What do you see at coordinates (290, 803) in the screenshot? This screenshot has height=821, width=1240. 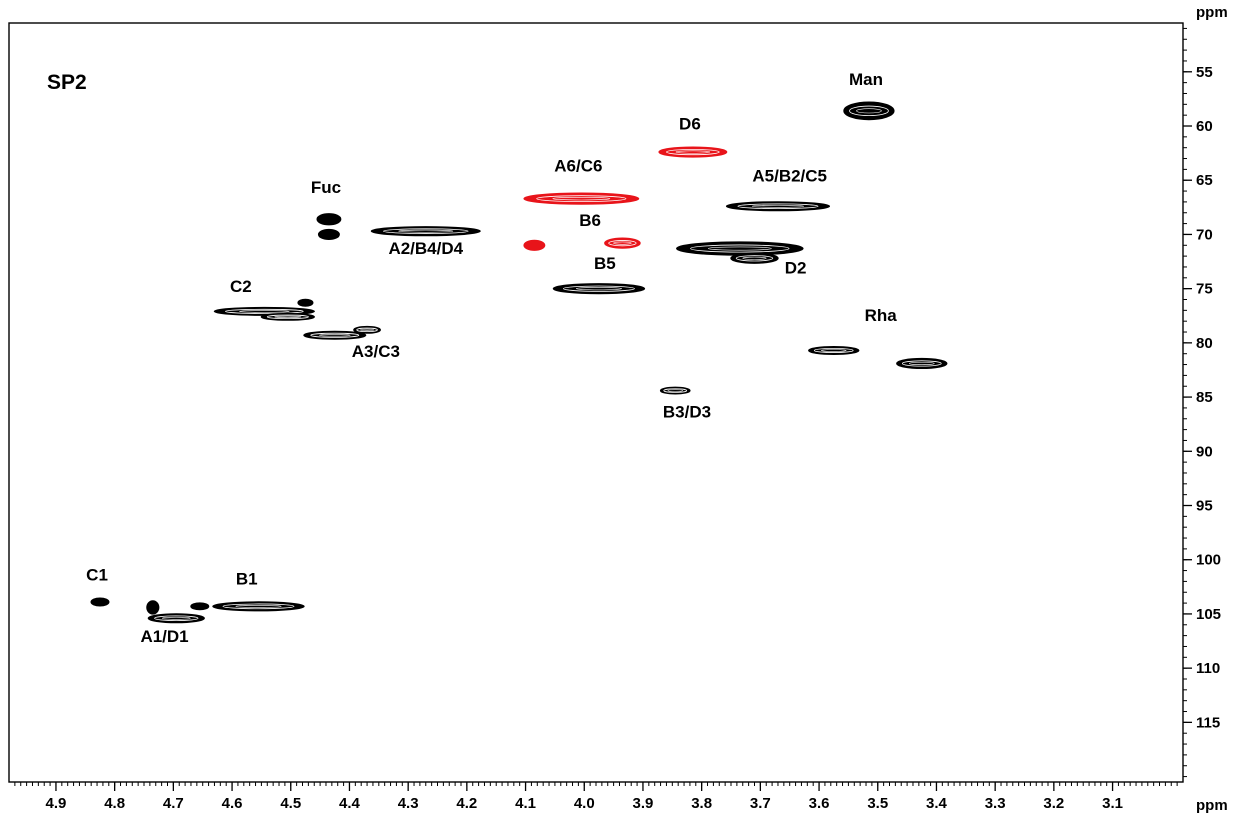 I see `x-tick-label: 4.5` at bounding box center [290, 803].